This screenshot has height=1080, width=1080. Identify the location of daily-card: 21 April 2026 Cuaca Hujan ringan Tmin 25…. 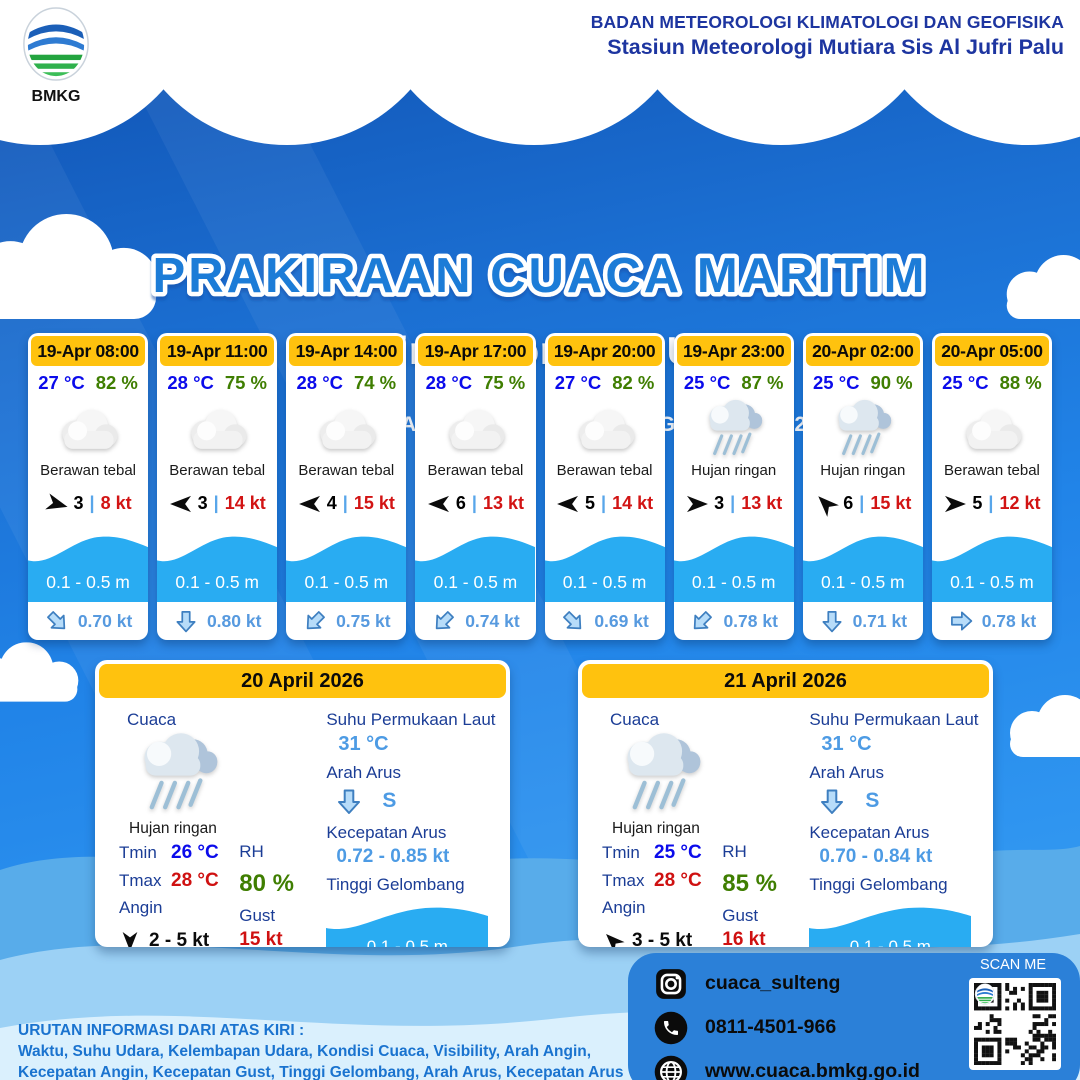
(785, 803).